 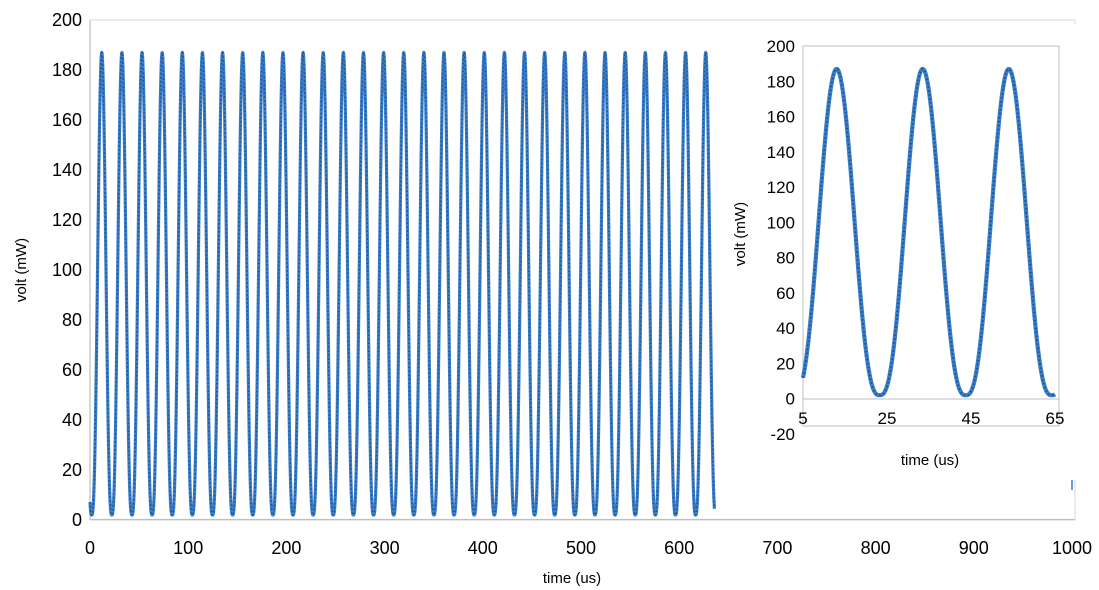 What do you see at coordinates (286, 548) in the screenshot?
I see `x-tick-label: 200` at bounding box center [286, 548].